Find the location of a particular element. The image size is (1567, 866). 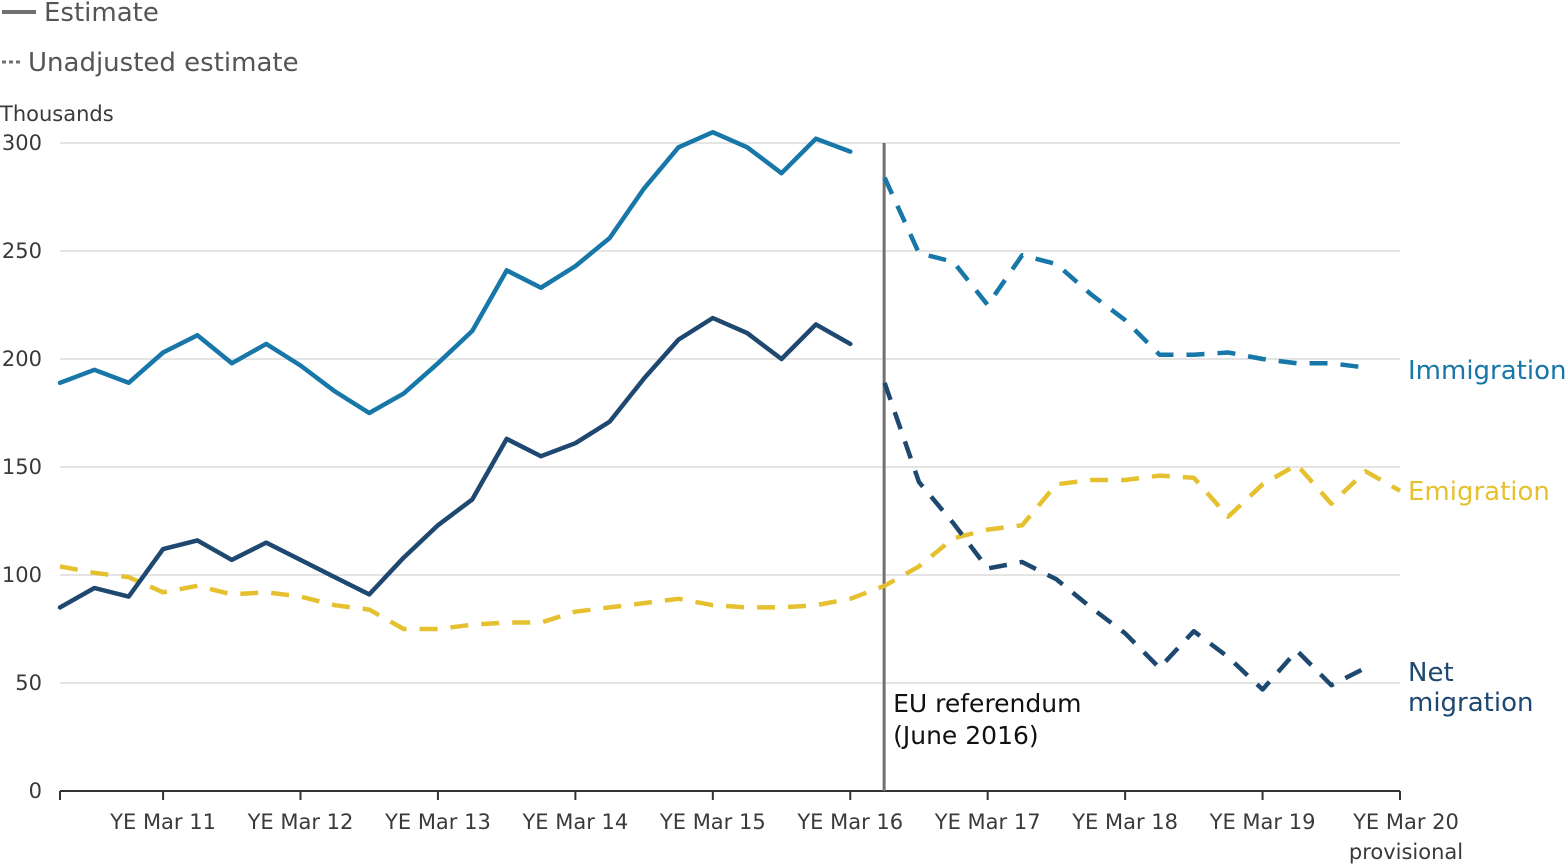

x-tick-label-7: YE Mar 18 is located at coordinates (1124, 822).